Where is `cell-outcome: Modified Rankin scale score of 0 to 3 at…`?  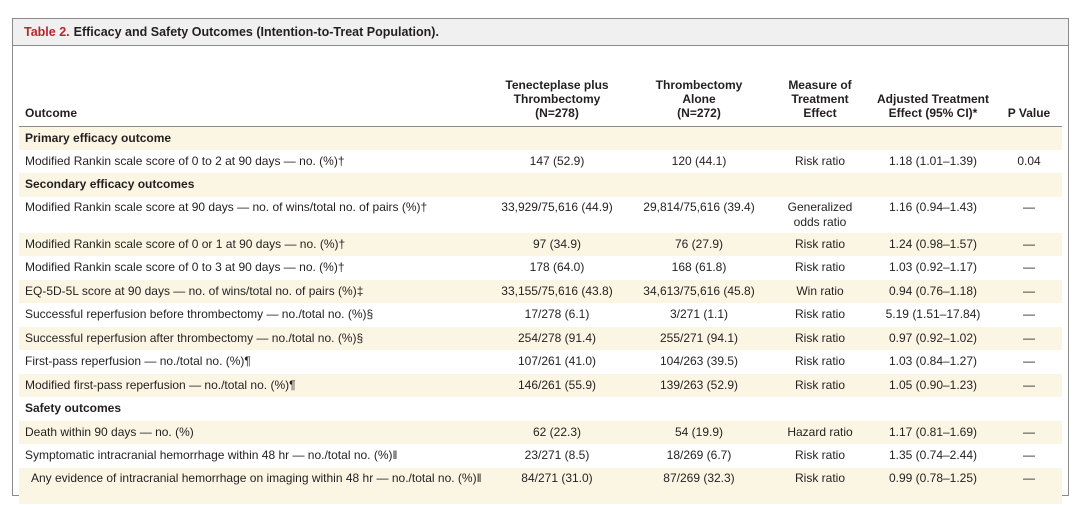
cell-outcome: Modified Rankin scale score of 0 to 3 at… is located at coordinates (185, 267).